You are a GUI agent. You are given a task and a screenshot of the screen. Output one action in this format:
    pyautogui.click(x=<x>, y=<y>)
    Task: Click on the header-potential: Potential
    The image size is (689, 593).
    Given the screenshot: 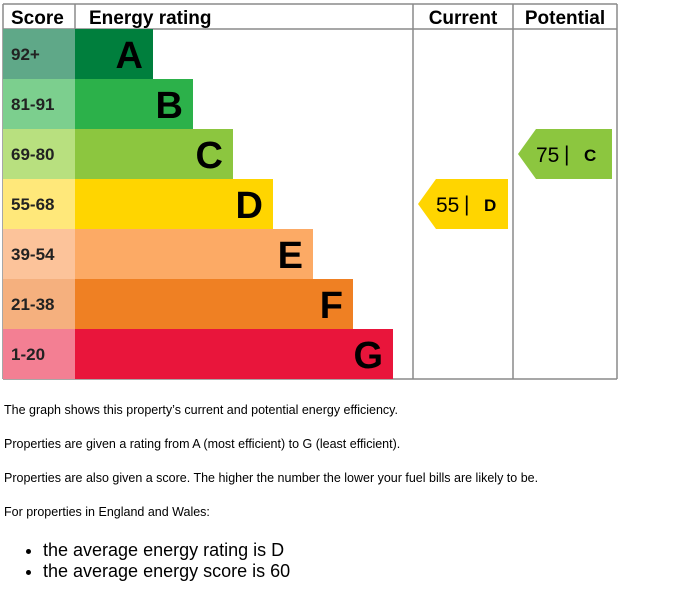 What is the action you would take?
    pyautogui.click(x=565, y=18)
    